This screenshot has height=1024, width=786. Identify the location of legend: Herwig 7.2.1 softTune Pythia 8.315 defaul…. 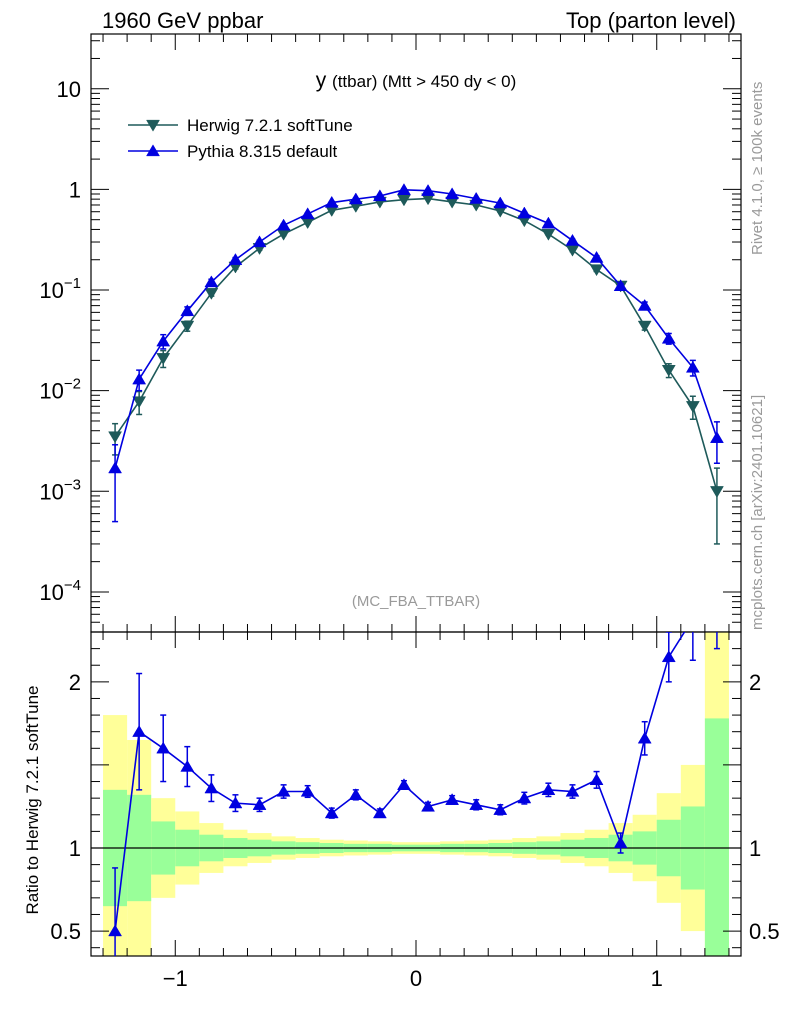
(240, 138).